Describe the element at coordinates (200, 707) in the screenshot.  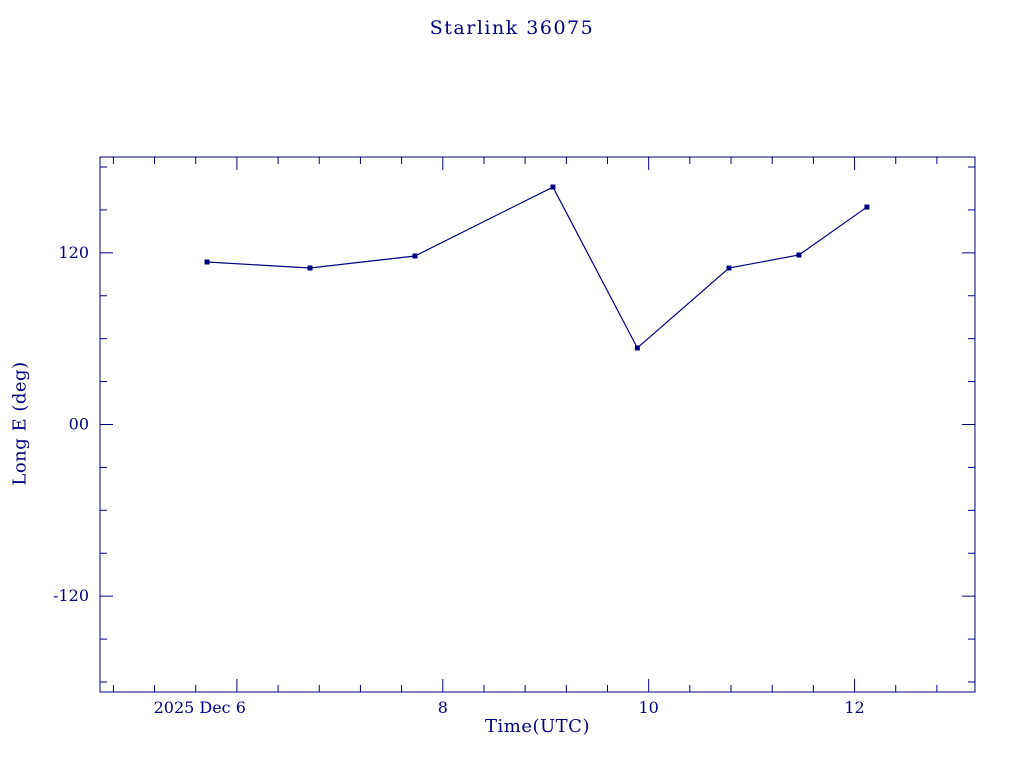
I see `x-tick-label: 2025 Dec 6` at that location.